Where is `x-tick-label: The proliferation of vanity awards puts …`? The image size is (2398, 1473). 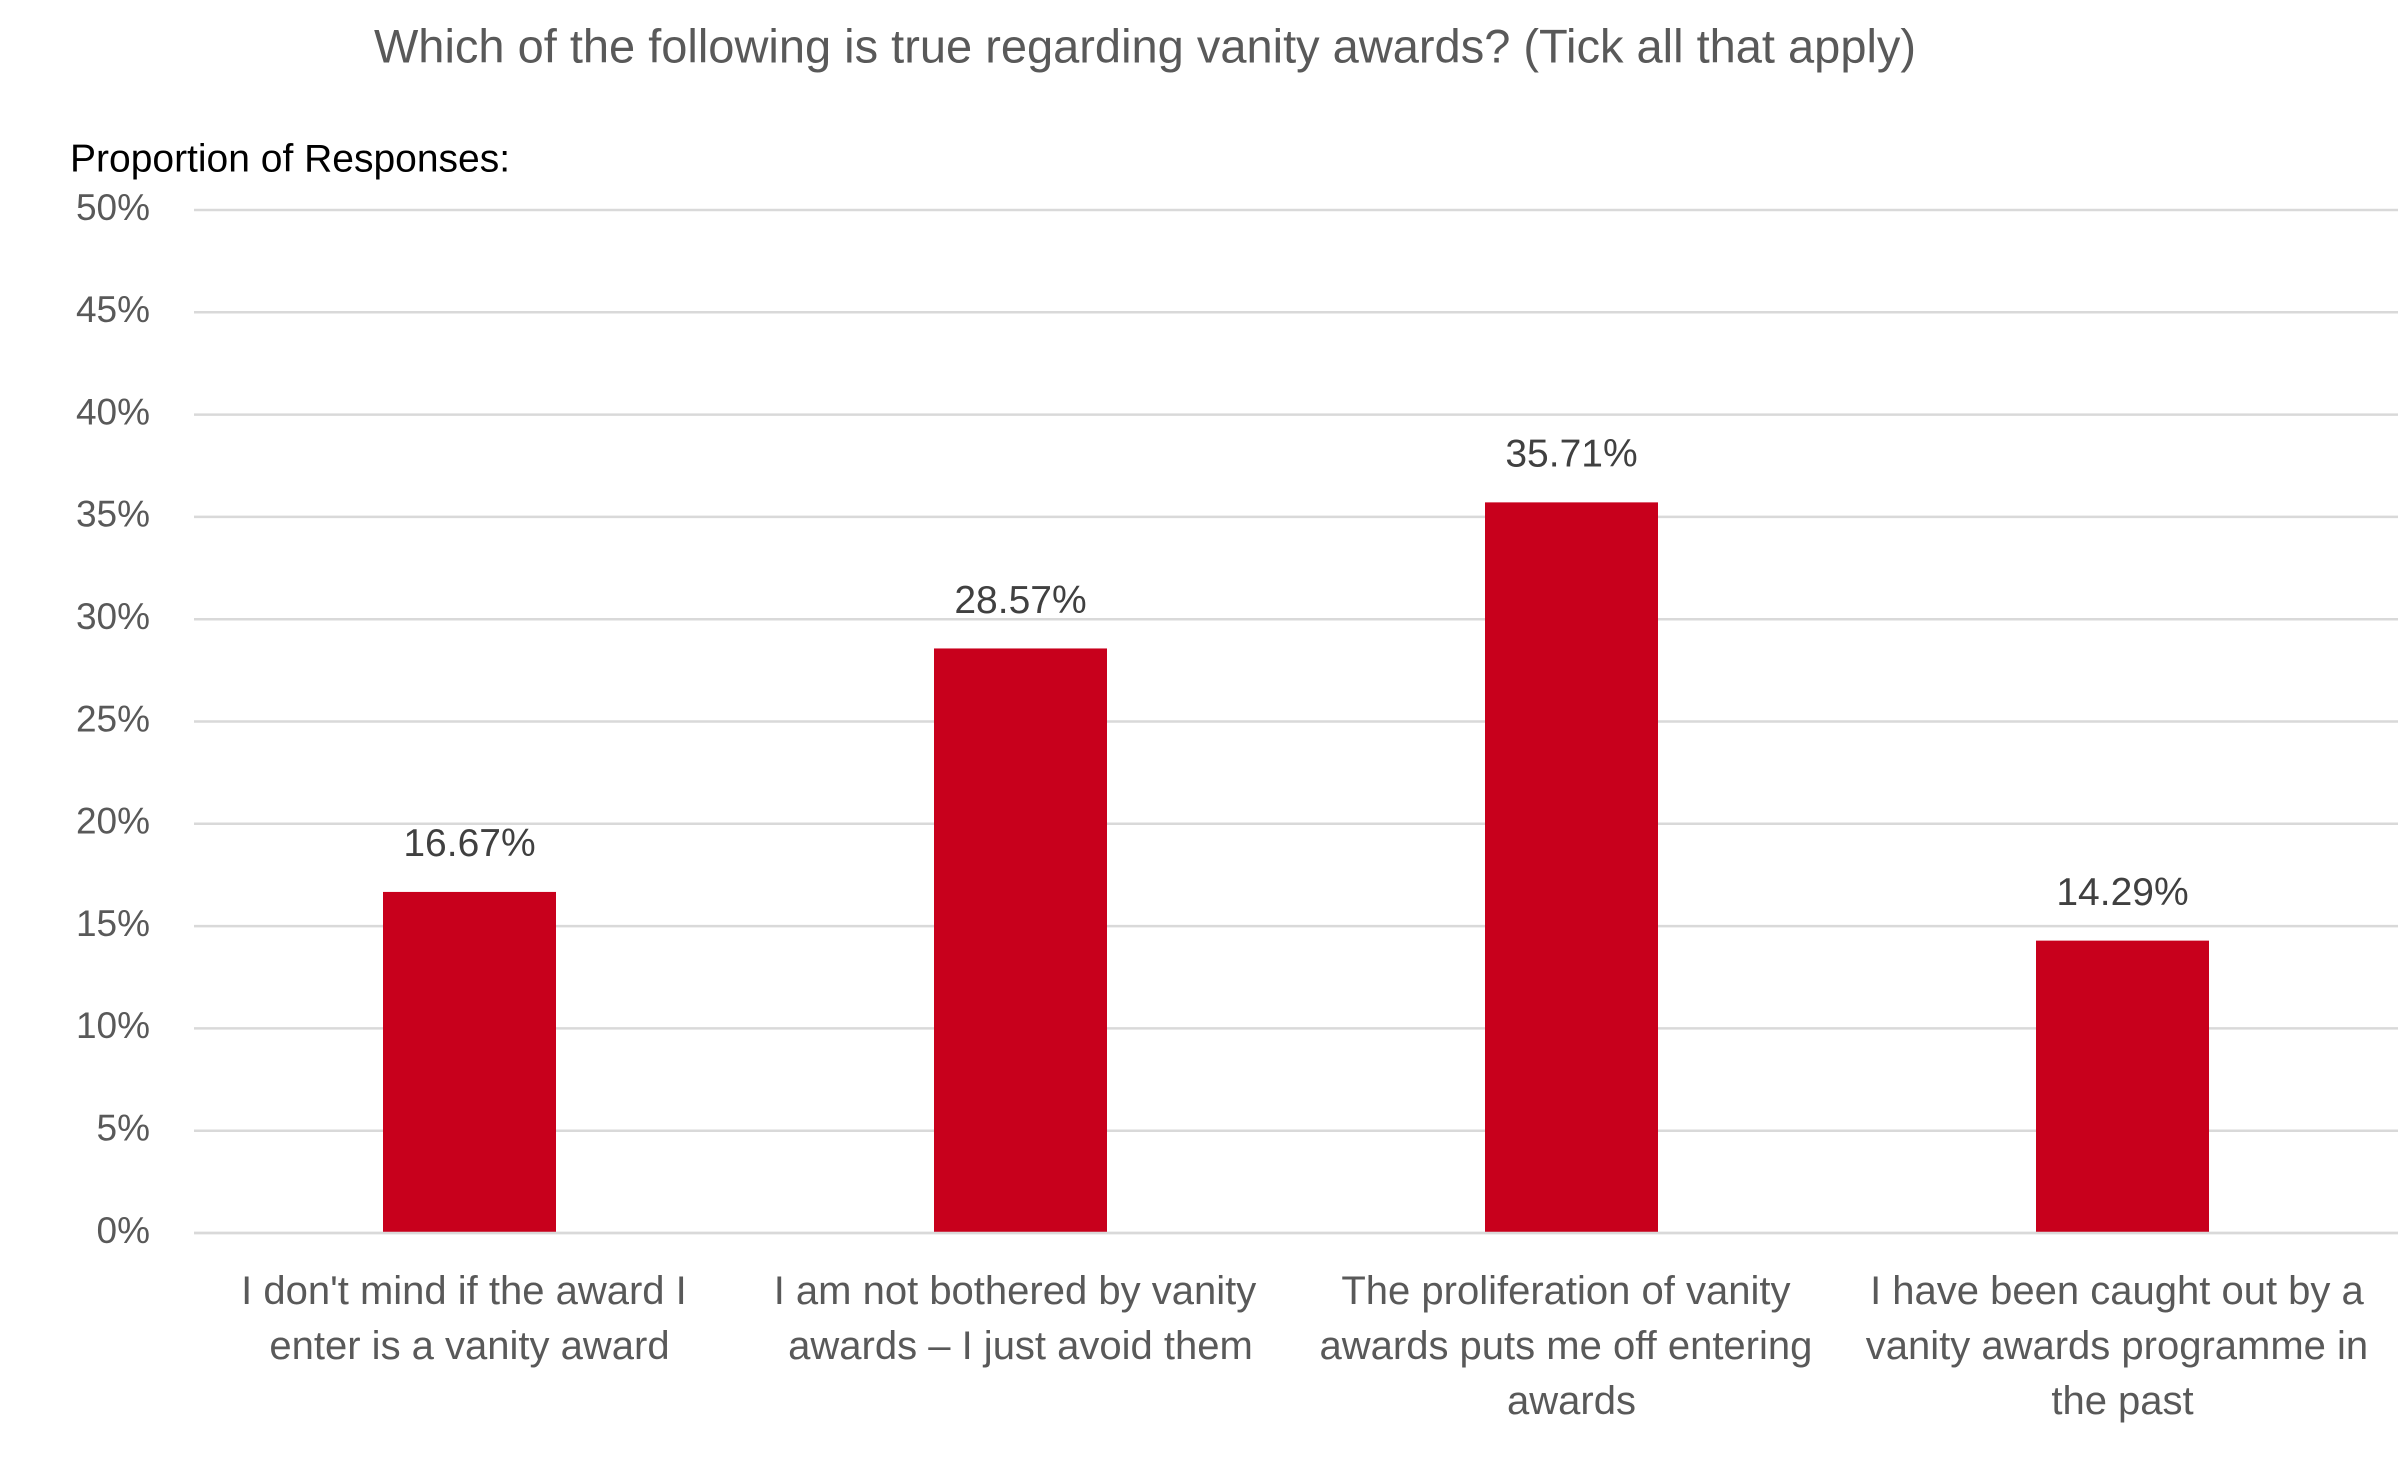 x-tick-label: The proliferation of vanity awards puts … is located at coordinates (1572, 1346).